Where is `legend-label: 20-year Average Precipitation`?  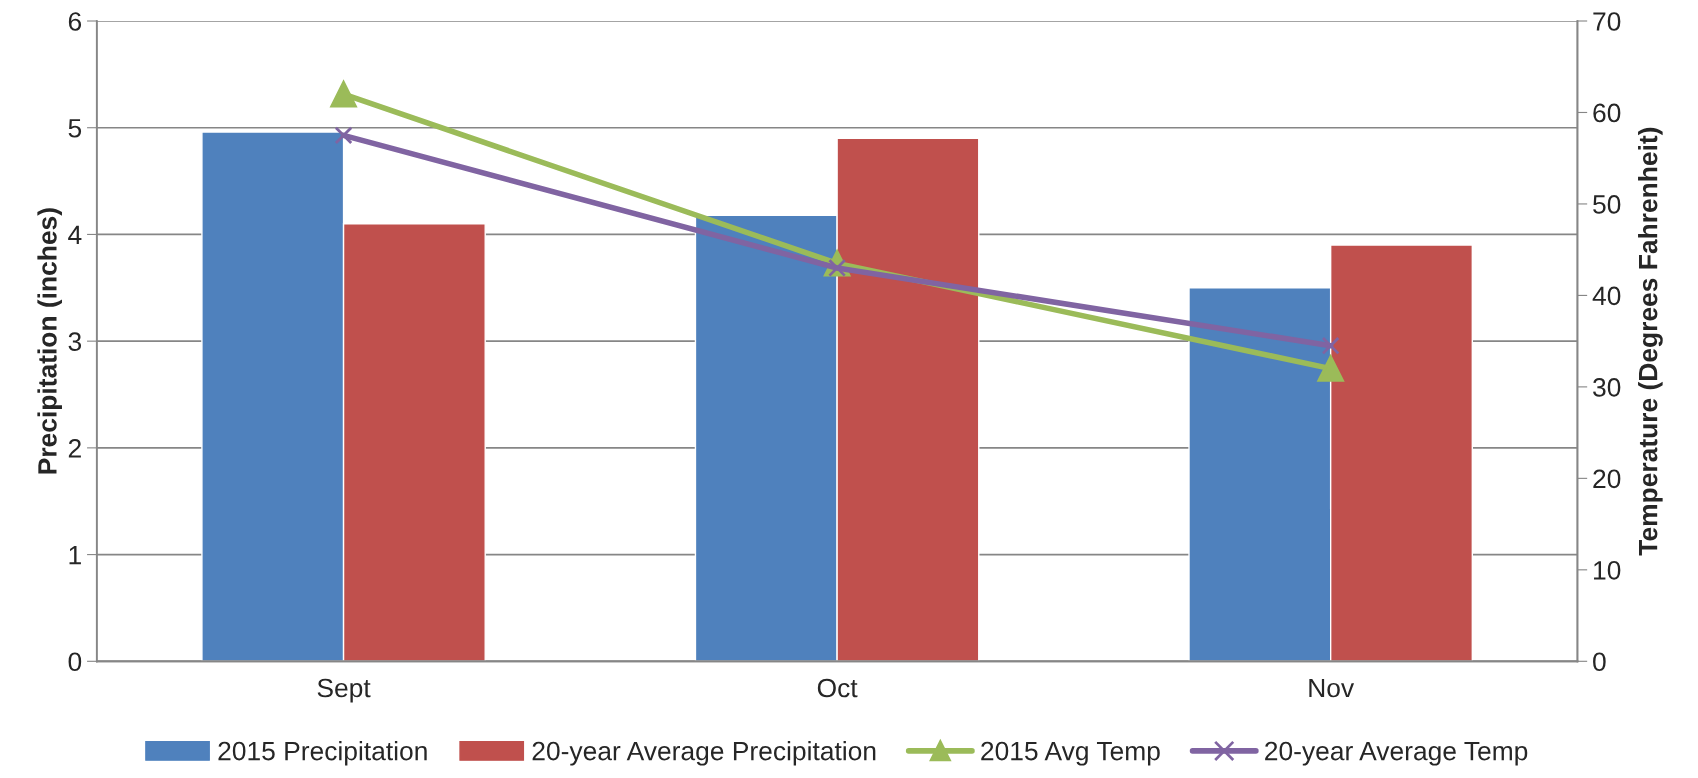 legend-label: 20-year Average Precipitation is located at coordinates (704, 753).